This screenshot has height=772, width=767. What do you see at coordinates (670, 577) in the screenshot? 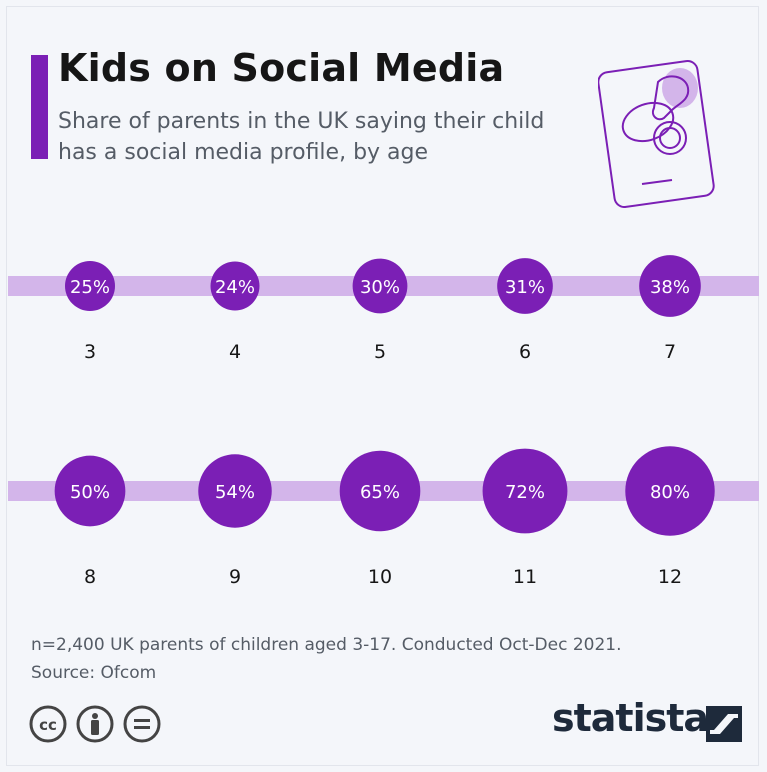
I see `age-label: 12` at bounding box center [670, 577].